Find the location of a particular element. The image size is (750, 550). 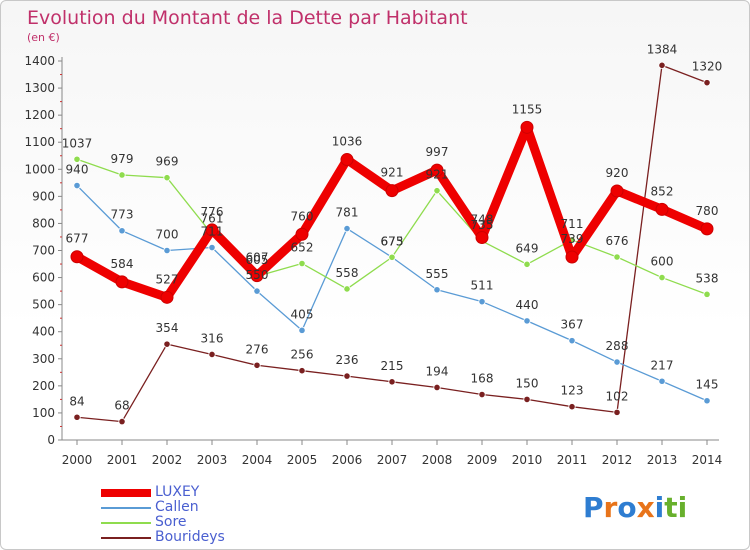

legend-label-sore: Sore is located at coordinates (171, 522).